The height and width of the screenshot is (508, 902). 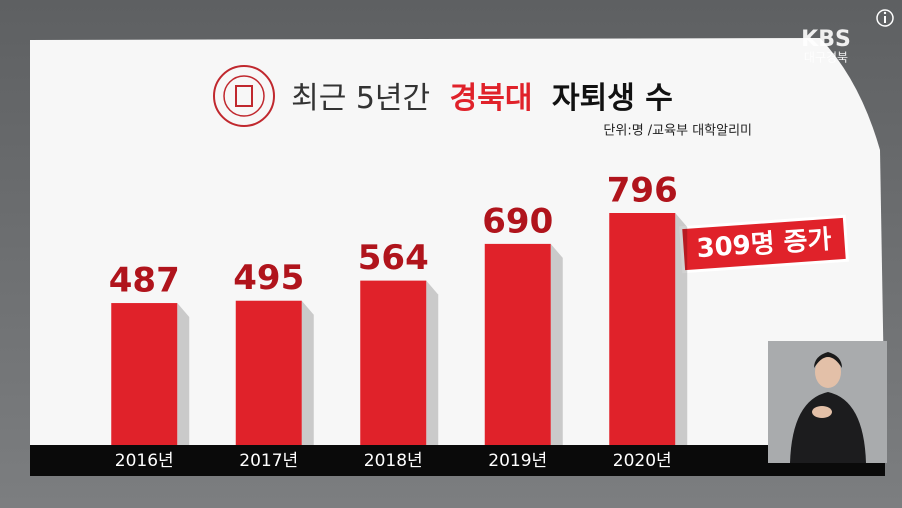 I want to click on interpreter-hands, so click(x=822, y=412).